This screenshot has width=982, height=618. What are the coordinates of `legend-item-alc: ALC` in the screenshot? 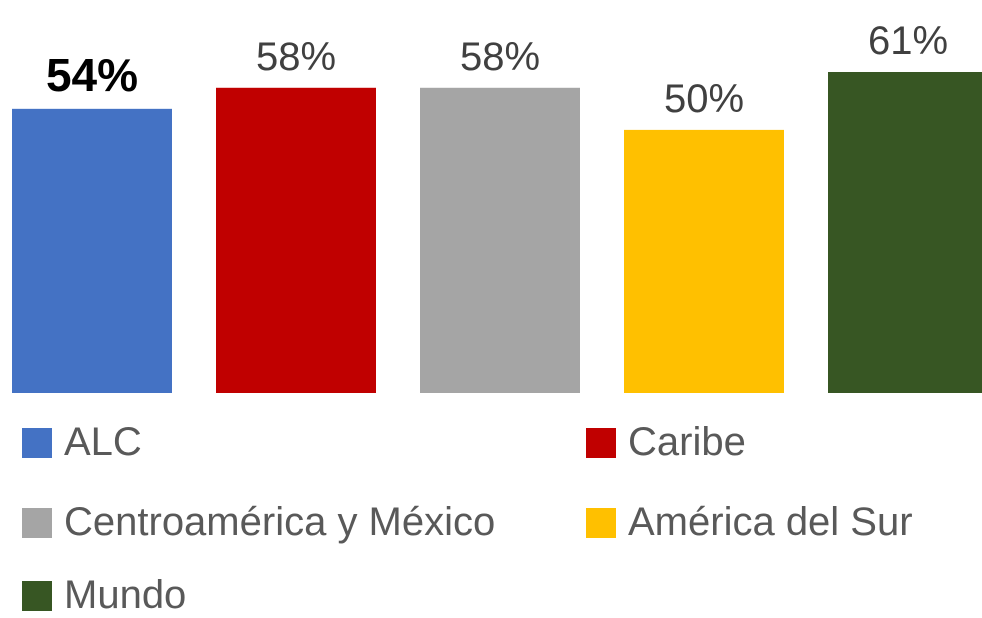 It's located at (82, 442).